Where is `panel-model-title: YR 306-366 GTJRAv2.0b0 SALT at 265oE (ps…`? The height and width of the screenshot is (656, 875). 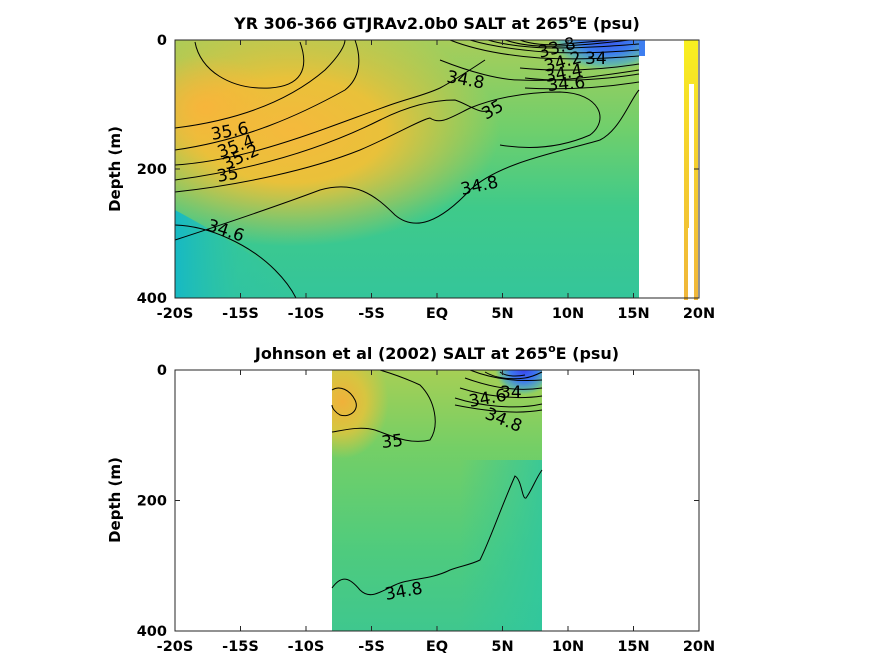
panel-model-title: YR 306-366 GTJRAv2.0b0 SALT at 265oE (ps… is located at coordinates (436, 22).